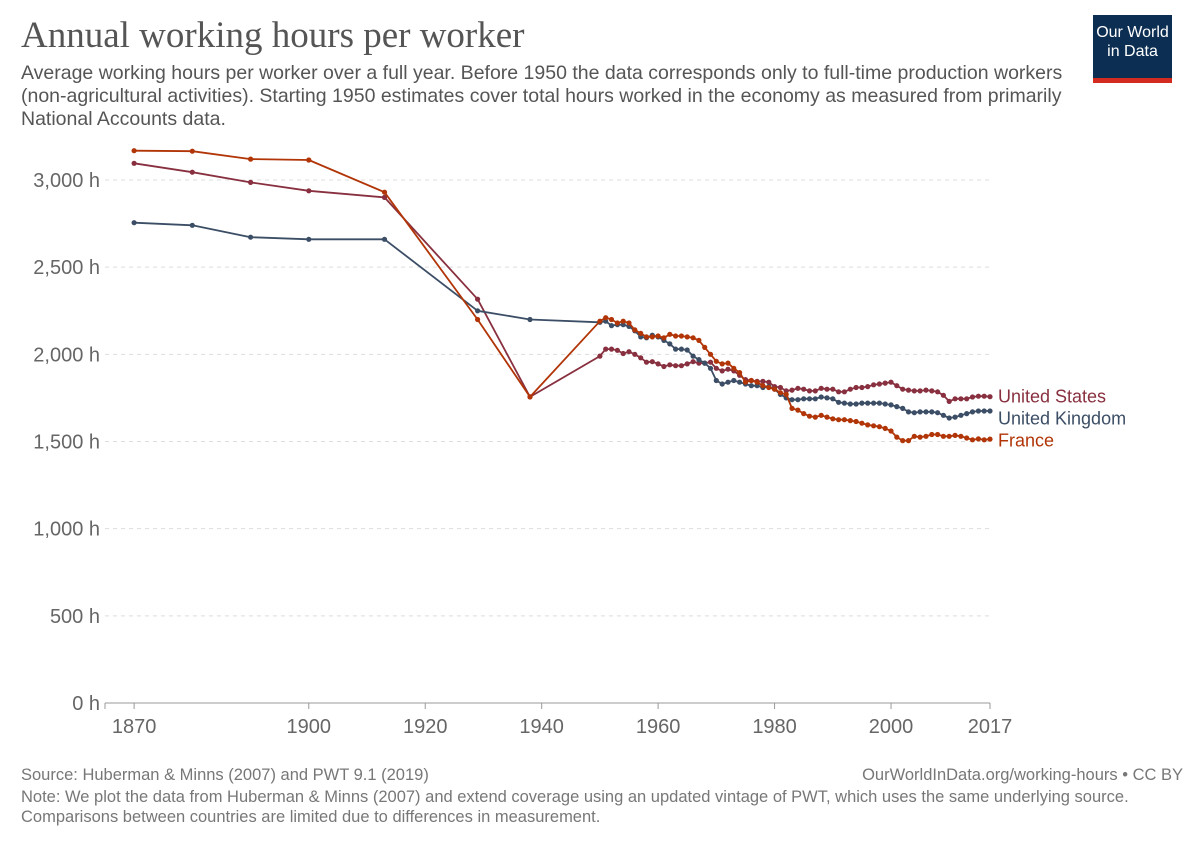  Describe the element at coordinates (990, 727) in the screenshot. I see `x-tick-label: 2017` at that location.